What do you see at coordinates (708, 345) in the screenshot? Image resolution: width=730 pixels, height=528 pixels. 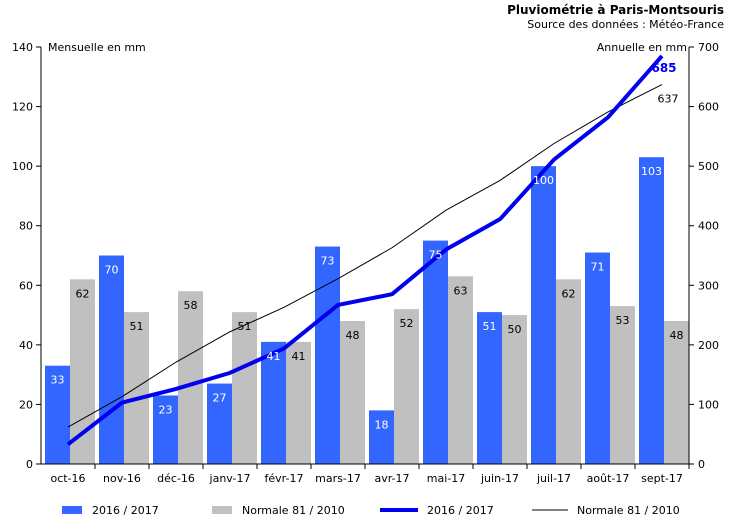 I see `y-right-tick-label: 200` at bounding box center [708, 345].